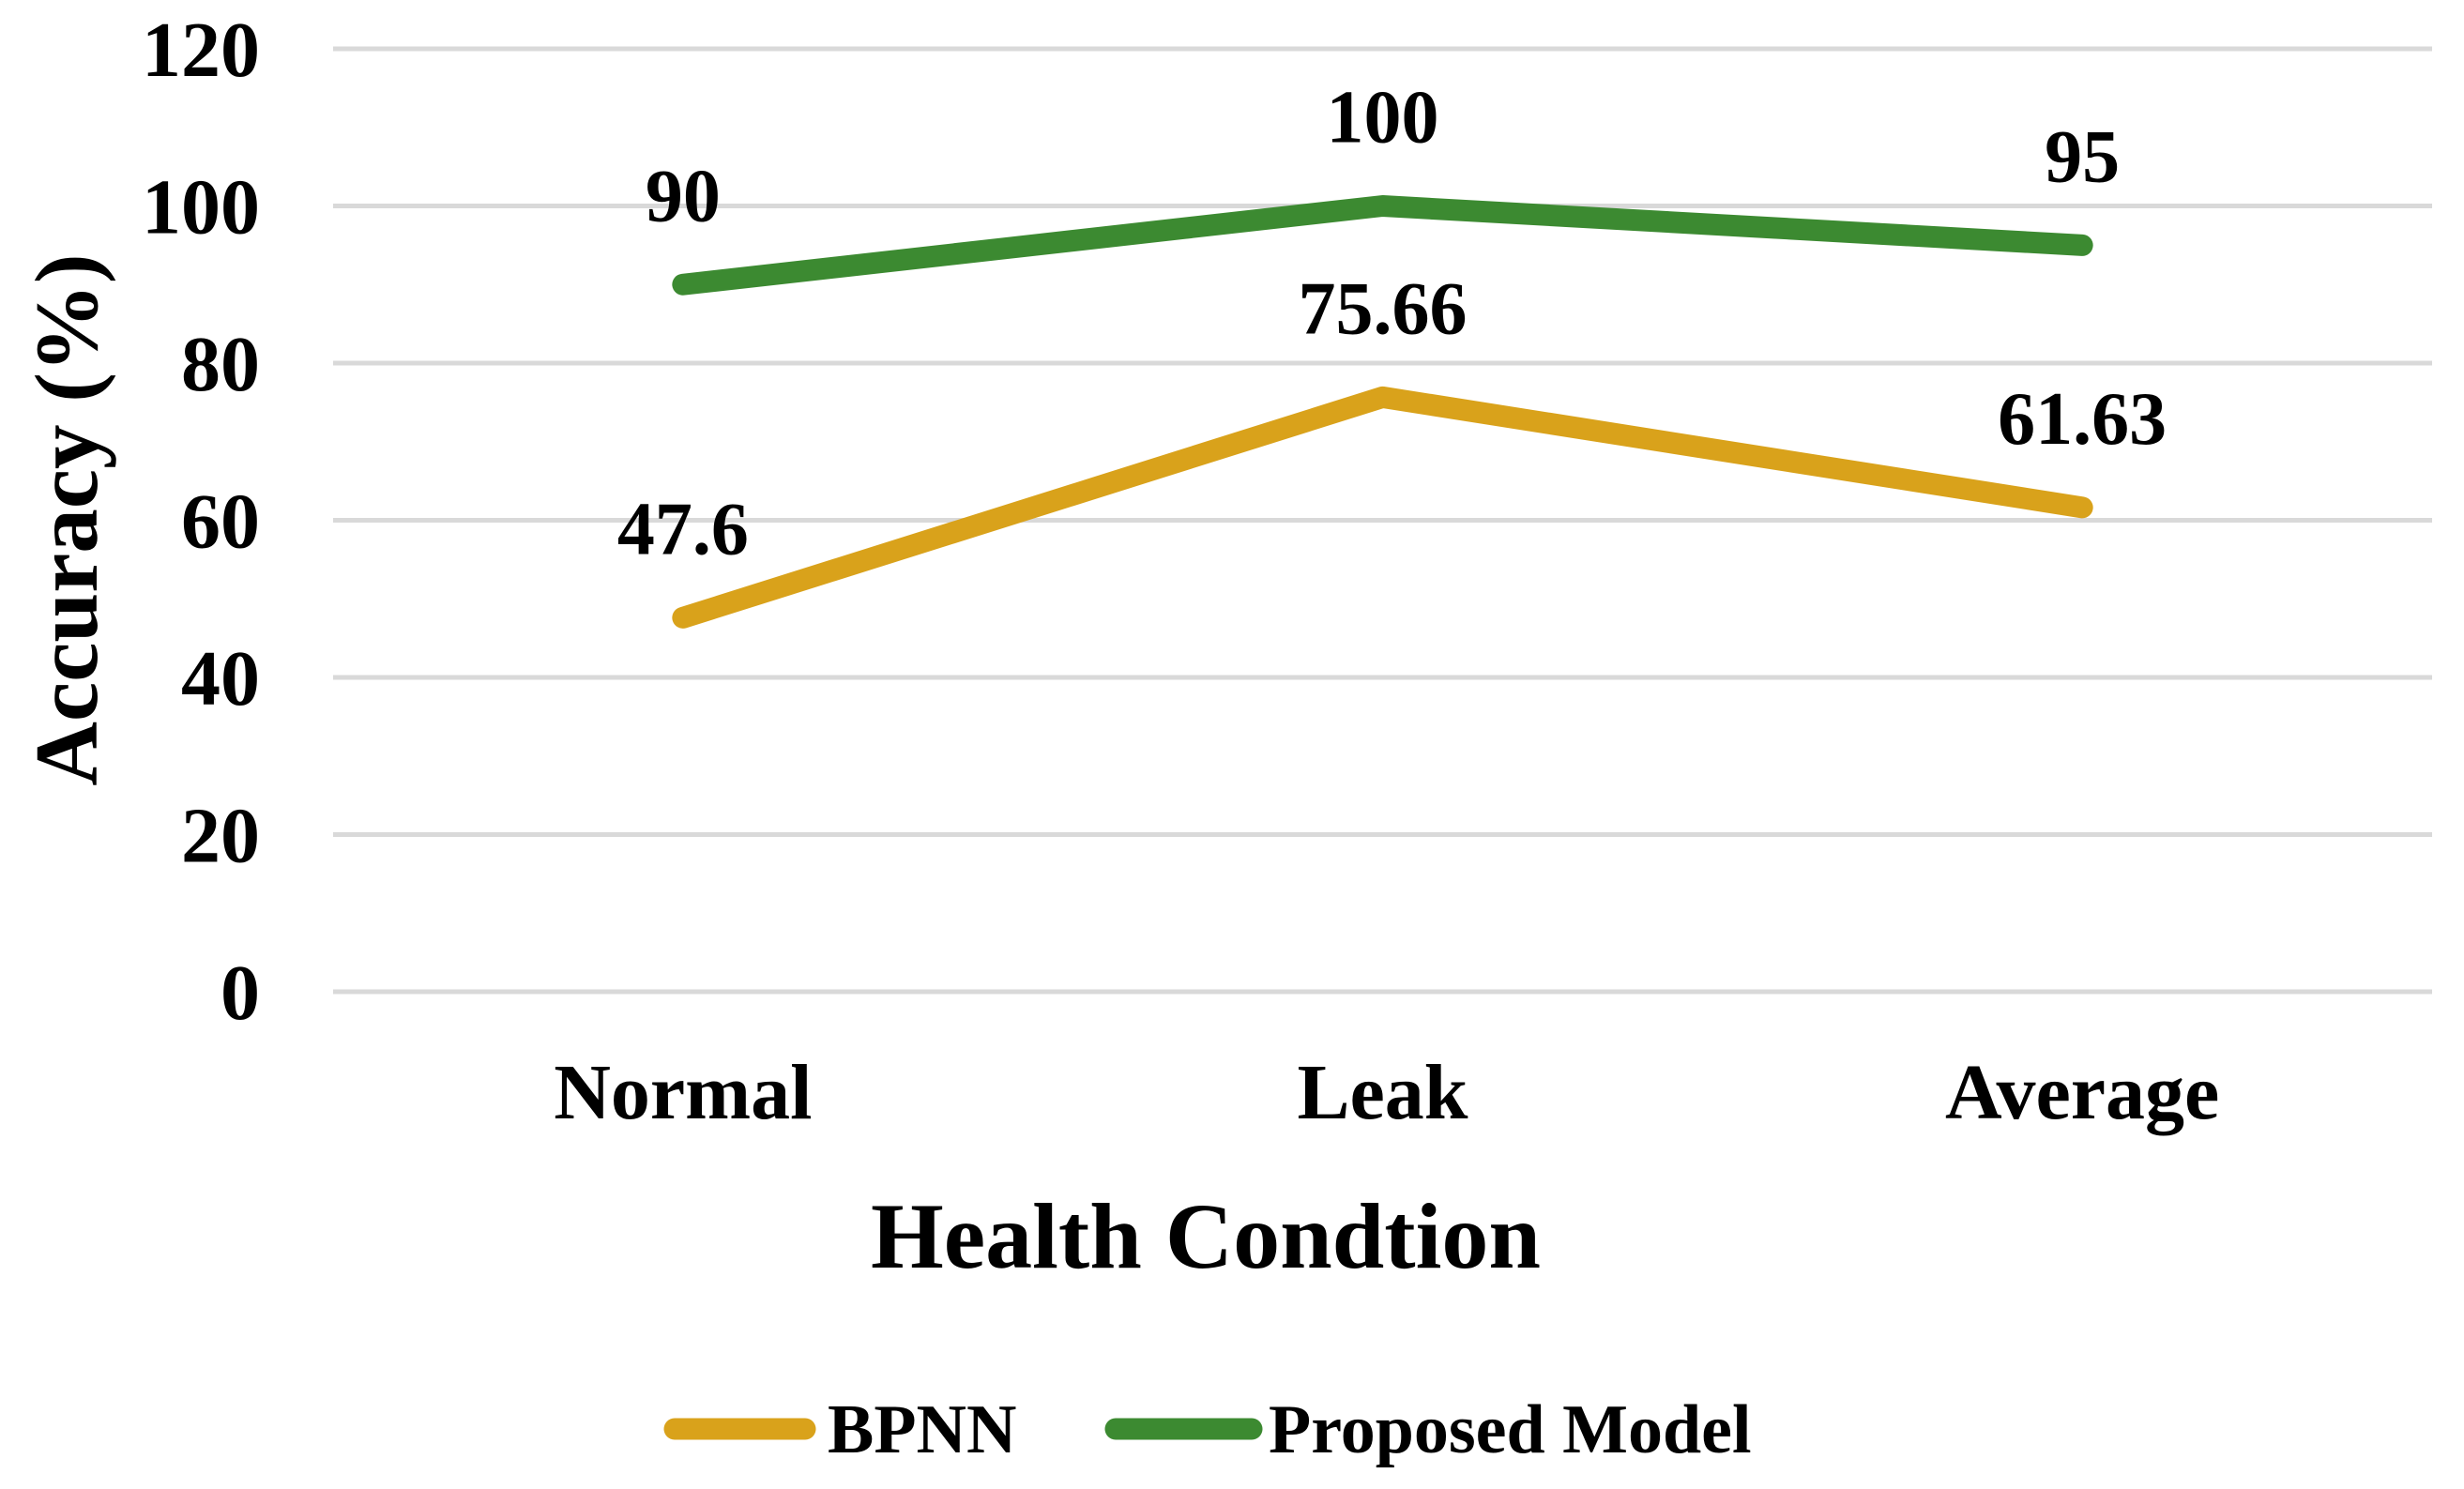  I want to click on y-tick-label: 40, so click(220, 678).